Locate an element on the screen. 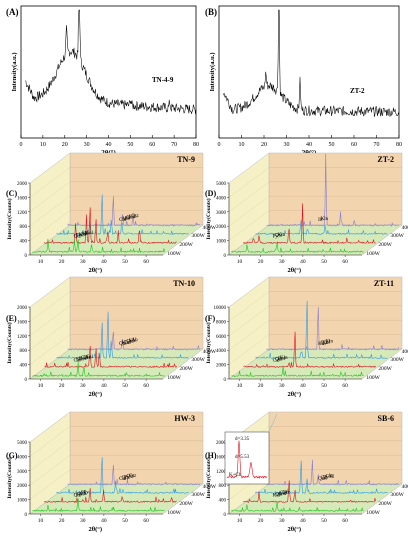 Image resolution: width=408 pixels, height=550 pixels. chart-title: HW-3 is located at coordinates (184, 418).